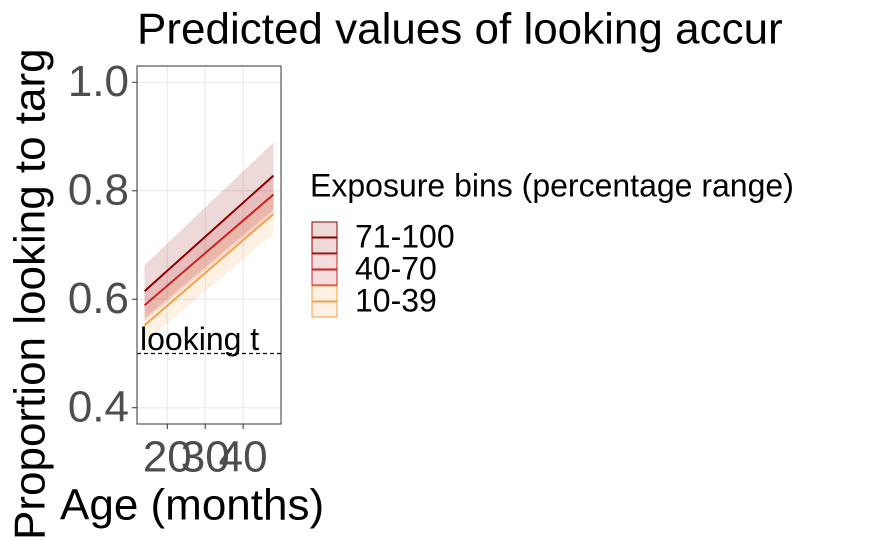 The height and width of the screenshot is (540, 875). I want to click on y-tick-label: 0.4, so click(98, 406).